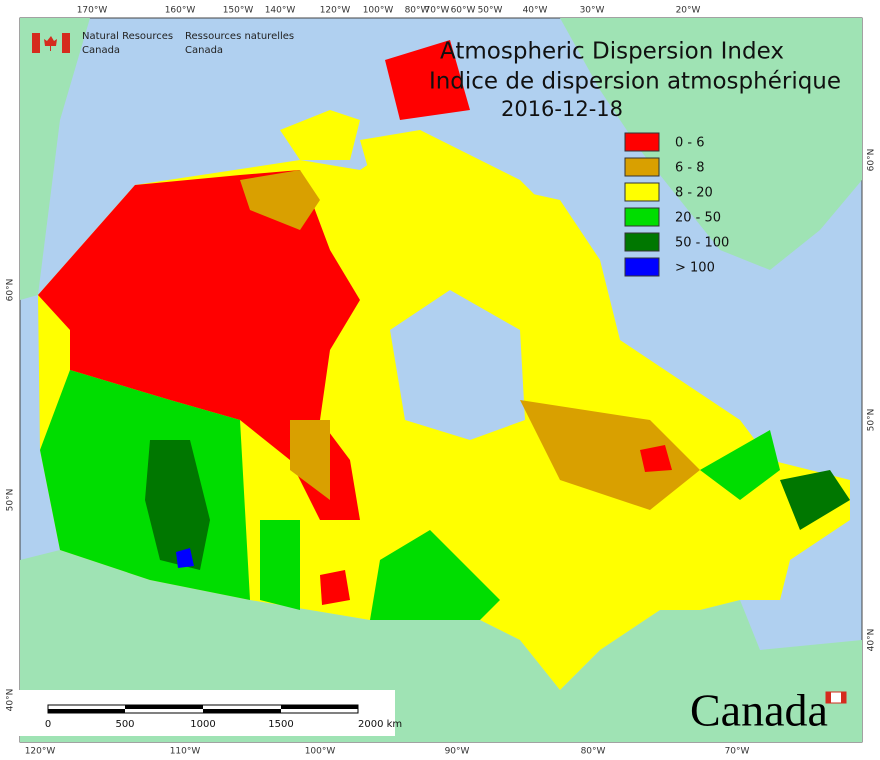  Describe the element at coordinates (48, 724) in the screenshot. I see `scale-bar-label: 0` at that location.